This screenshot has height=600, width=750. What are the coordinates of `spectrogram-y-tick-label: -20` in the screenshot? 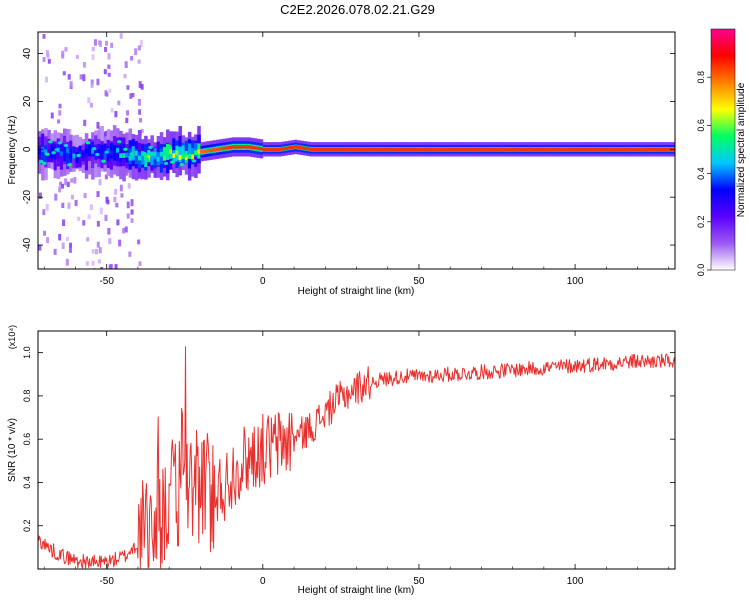 It's located at (27, 197).